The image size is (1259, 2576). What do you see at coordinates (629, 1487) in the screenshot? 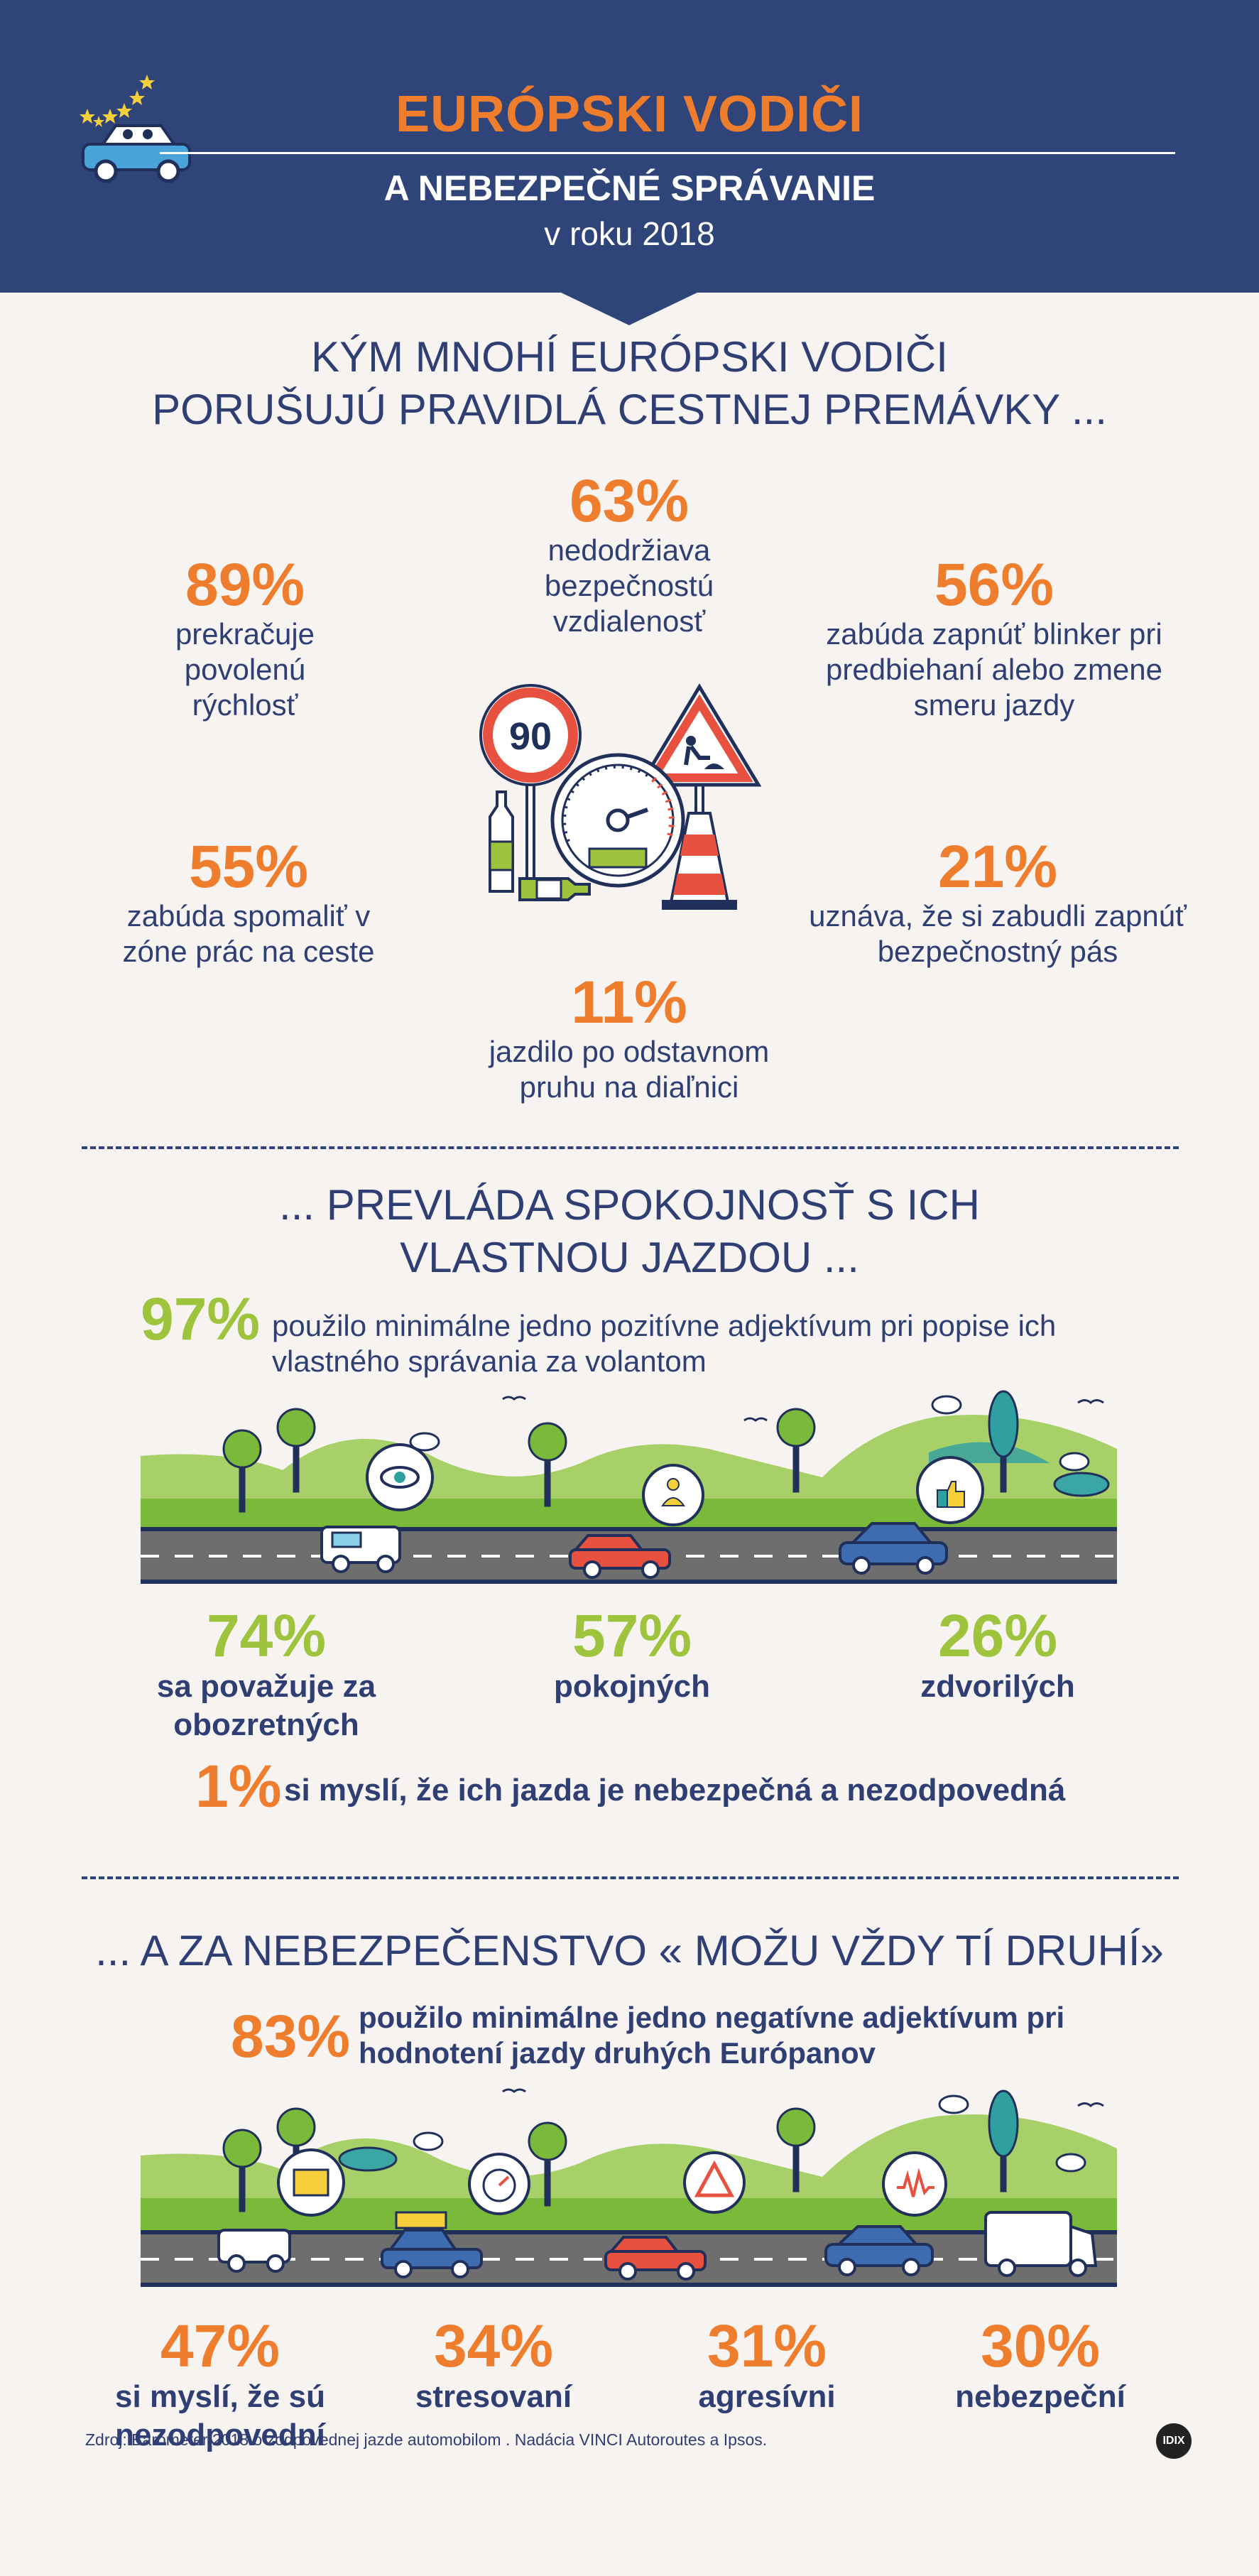
I see `landscape-positive-illustration` at bounding box center [629, 1487].